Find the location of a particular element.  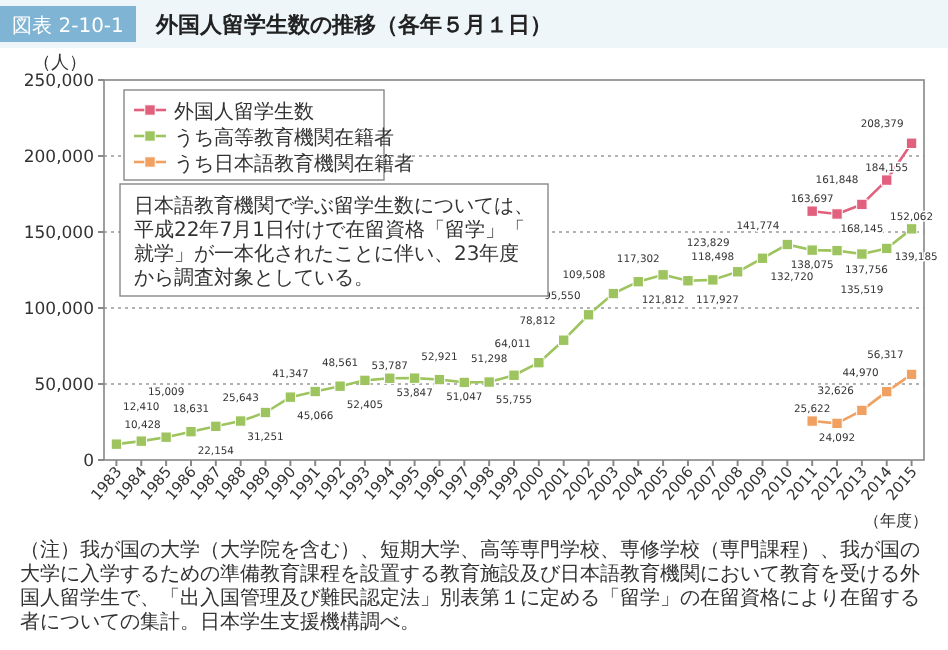

y-tick-label: 50,000 is located at coordinates (64, 386).